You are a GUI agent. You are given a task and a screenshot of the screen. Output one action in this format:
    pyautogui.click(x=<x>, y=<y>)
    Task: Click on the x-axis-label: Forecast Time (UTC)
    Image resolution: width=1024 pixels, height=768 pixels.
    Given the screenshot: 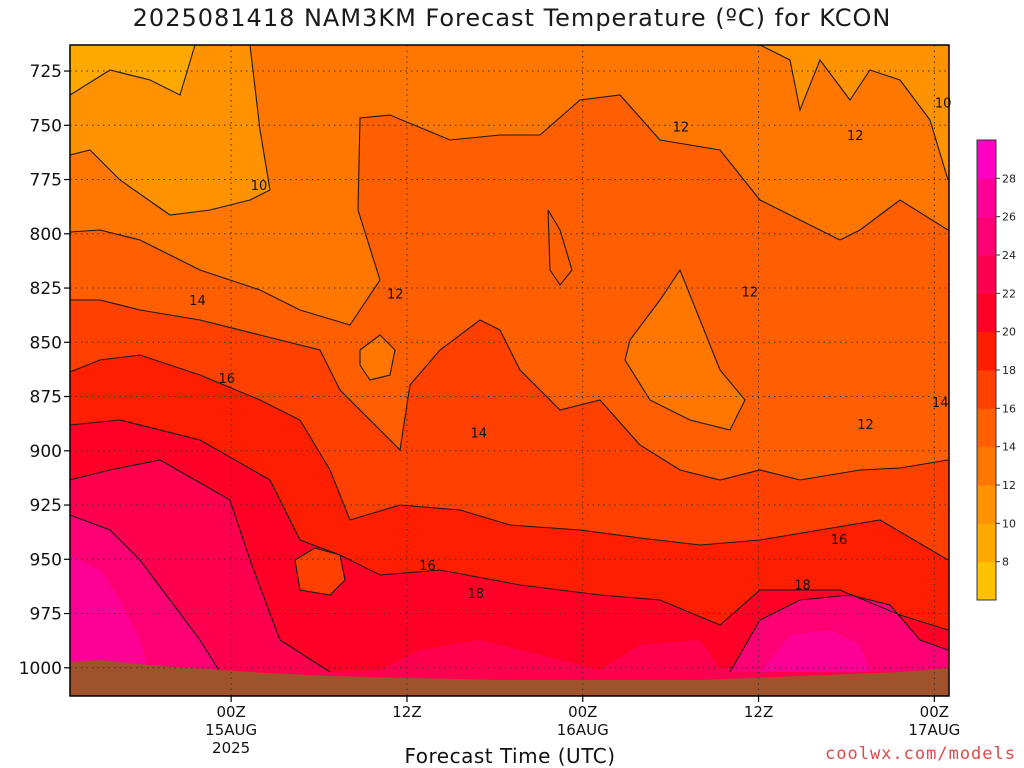 What is the action you would take?
    pyautogui.click(x=510, y=756)
    